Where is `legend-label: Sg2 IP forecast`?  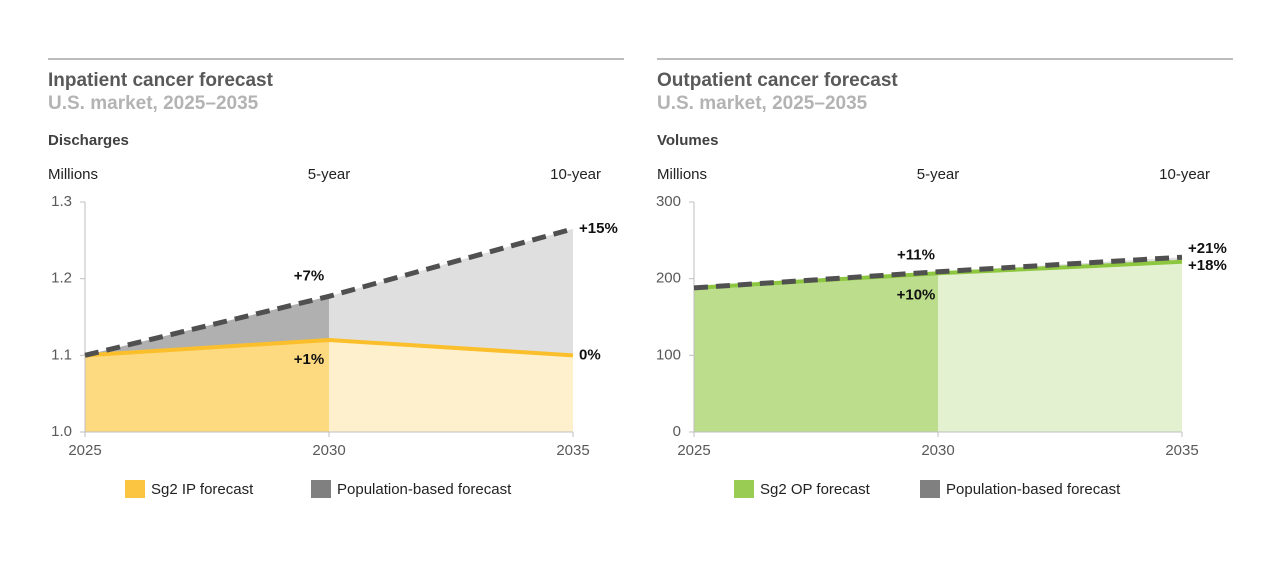 legend-label: Sg2 IP forecast is located at coordinates (202, 489).